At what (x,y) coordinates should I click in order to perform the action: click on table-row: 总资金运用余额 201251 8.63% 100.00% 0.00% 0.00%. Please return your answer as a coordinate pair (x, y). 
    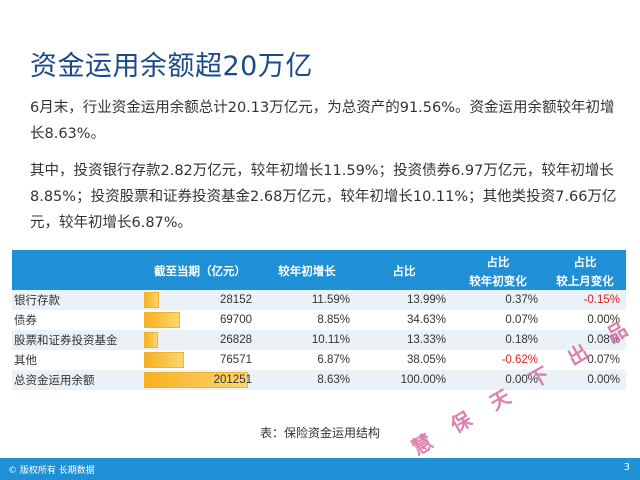
    Looking at the image, I should click on (319, 380).